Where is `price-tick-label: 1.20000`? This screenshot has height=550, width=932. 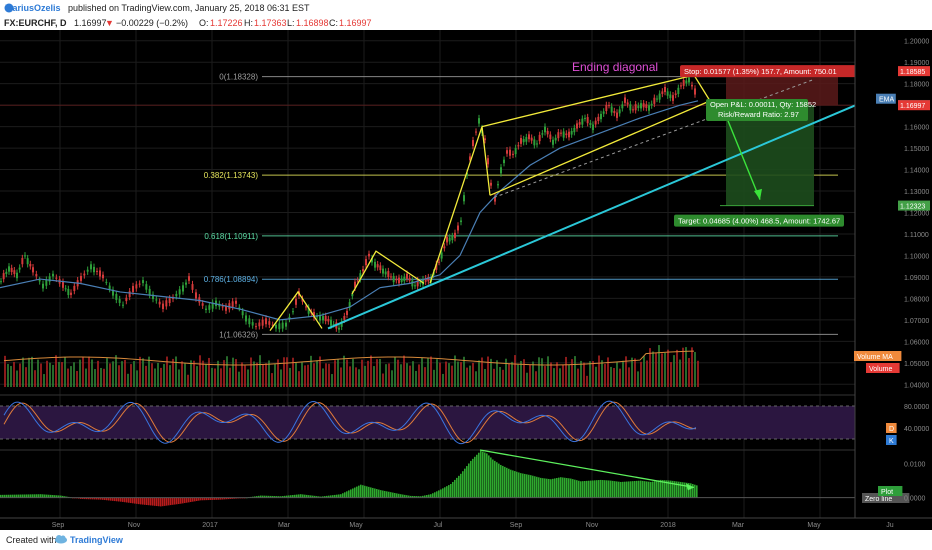
price-tick-label: 1.20000 is located at coordinates (916, 42).